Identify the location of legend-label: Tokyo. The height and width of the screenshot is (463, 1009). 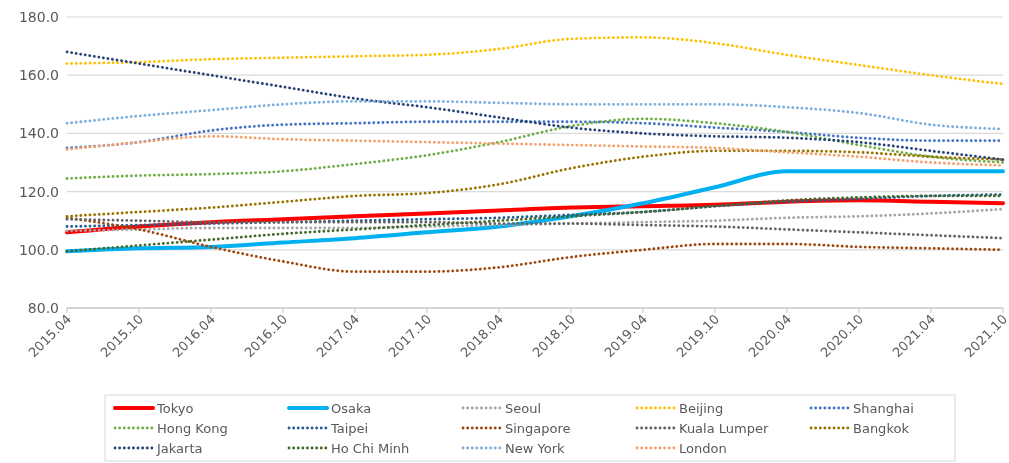
(175, 408).